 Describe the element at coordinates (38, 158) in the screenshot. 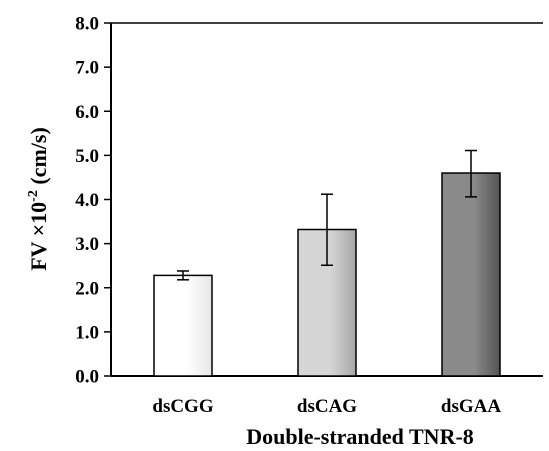

I see `y-axis-title-unit: (cm/s)` at that location.